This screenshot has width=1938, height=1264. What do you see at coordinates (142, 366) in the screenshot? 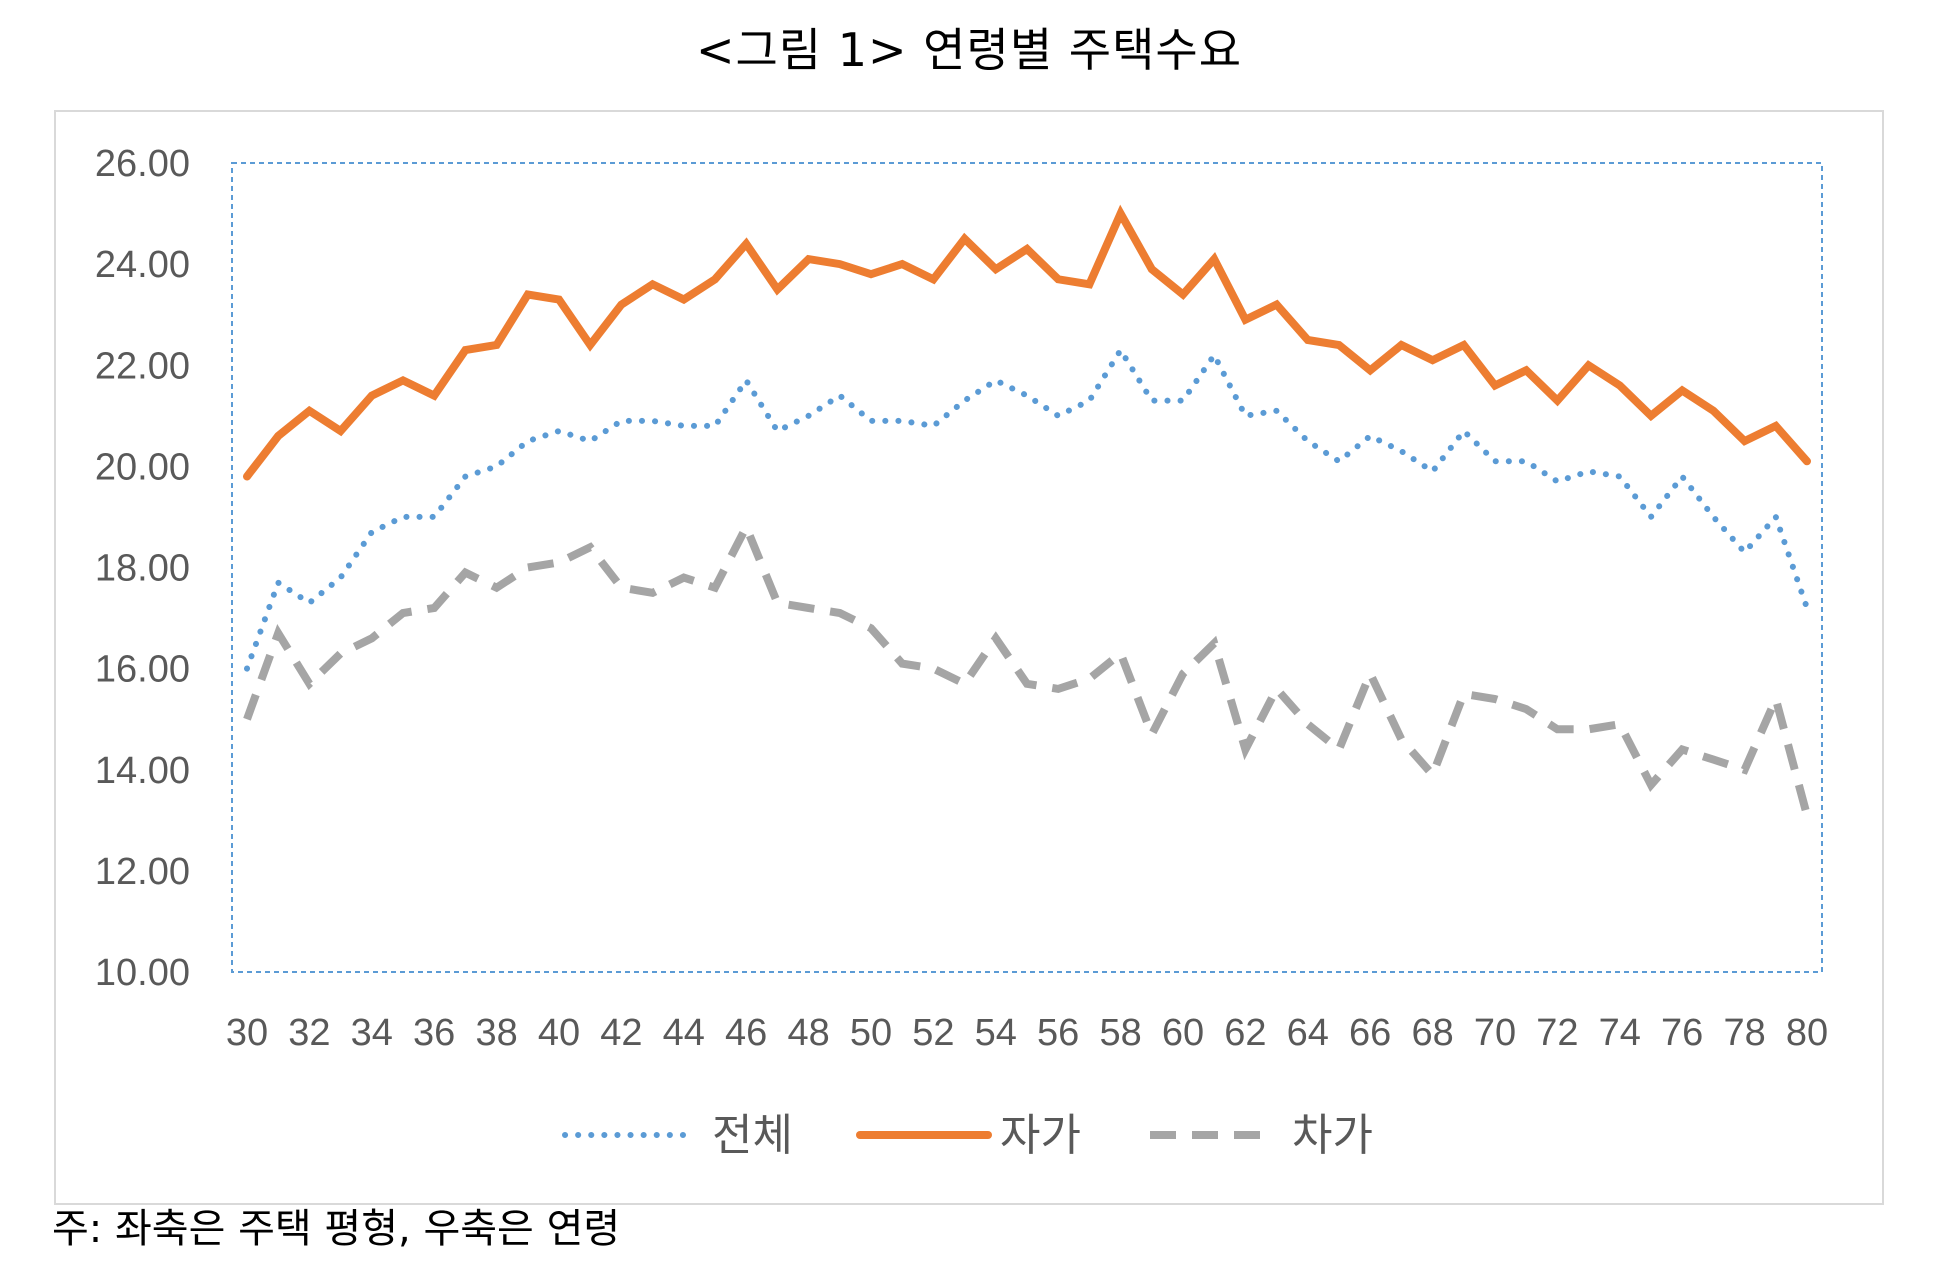
I see `y-tick-label: 22.00` at bounding box center [142, 366].